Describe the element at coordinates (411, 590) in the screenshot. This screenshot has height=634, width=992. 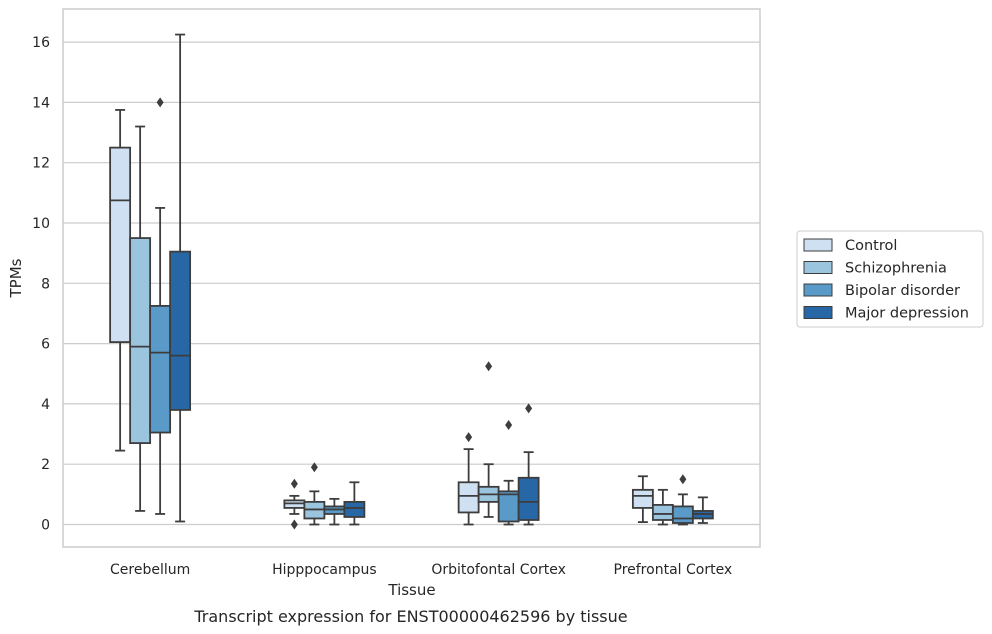
I see `x-axis-label: Tissue` at that location.